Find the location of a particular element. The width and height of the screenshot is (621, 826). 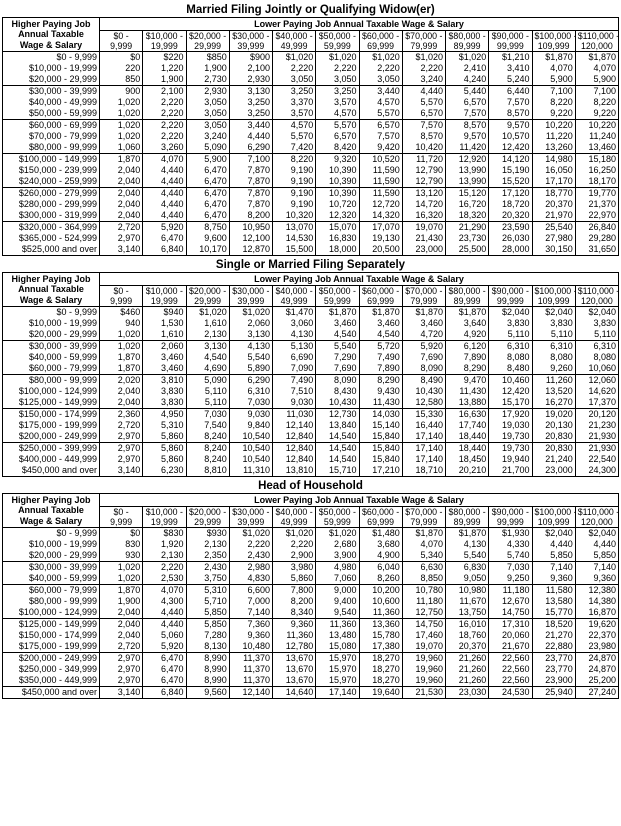

table-cell: 7,570 is located at coordinates (424, 125).